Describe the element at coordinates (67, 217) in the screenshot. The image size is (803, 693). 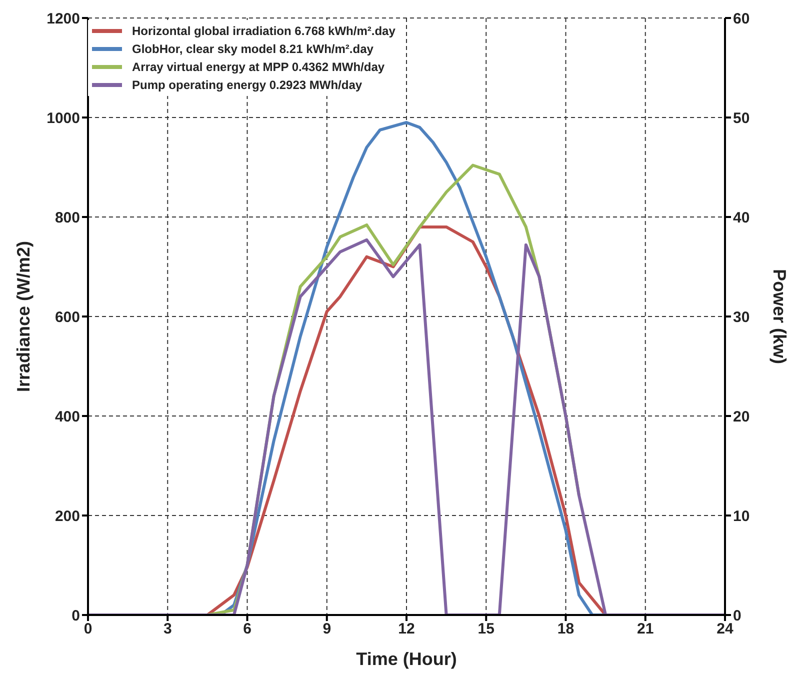
I see `y-tick-label: 800` at that location.